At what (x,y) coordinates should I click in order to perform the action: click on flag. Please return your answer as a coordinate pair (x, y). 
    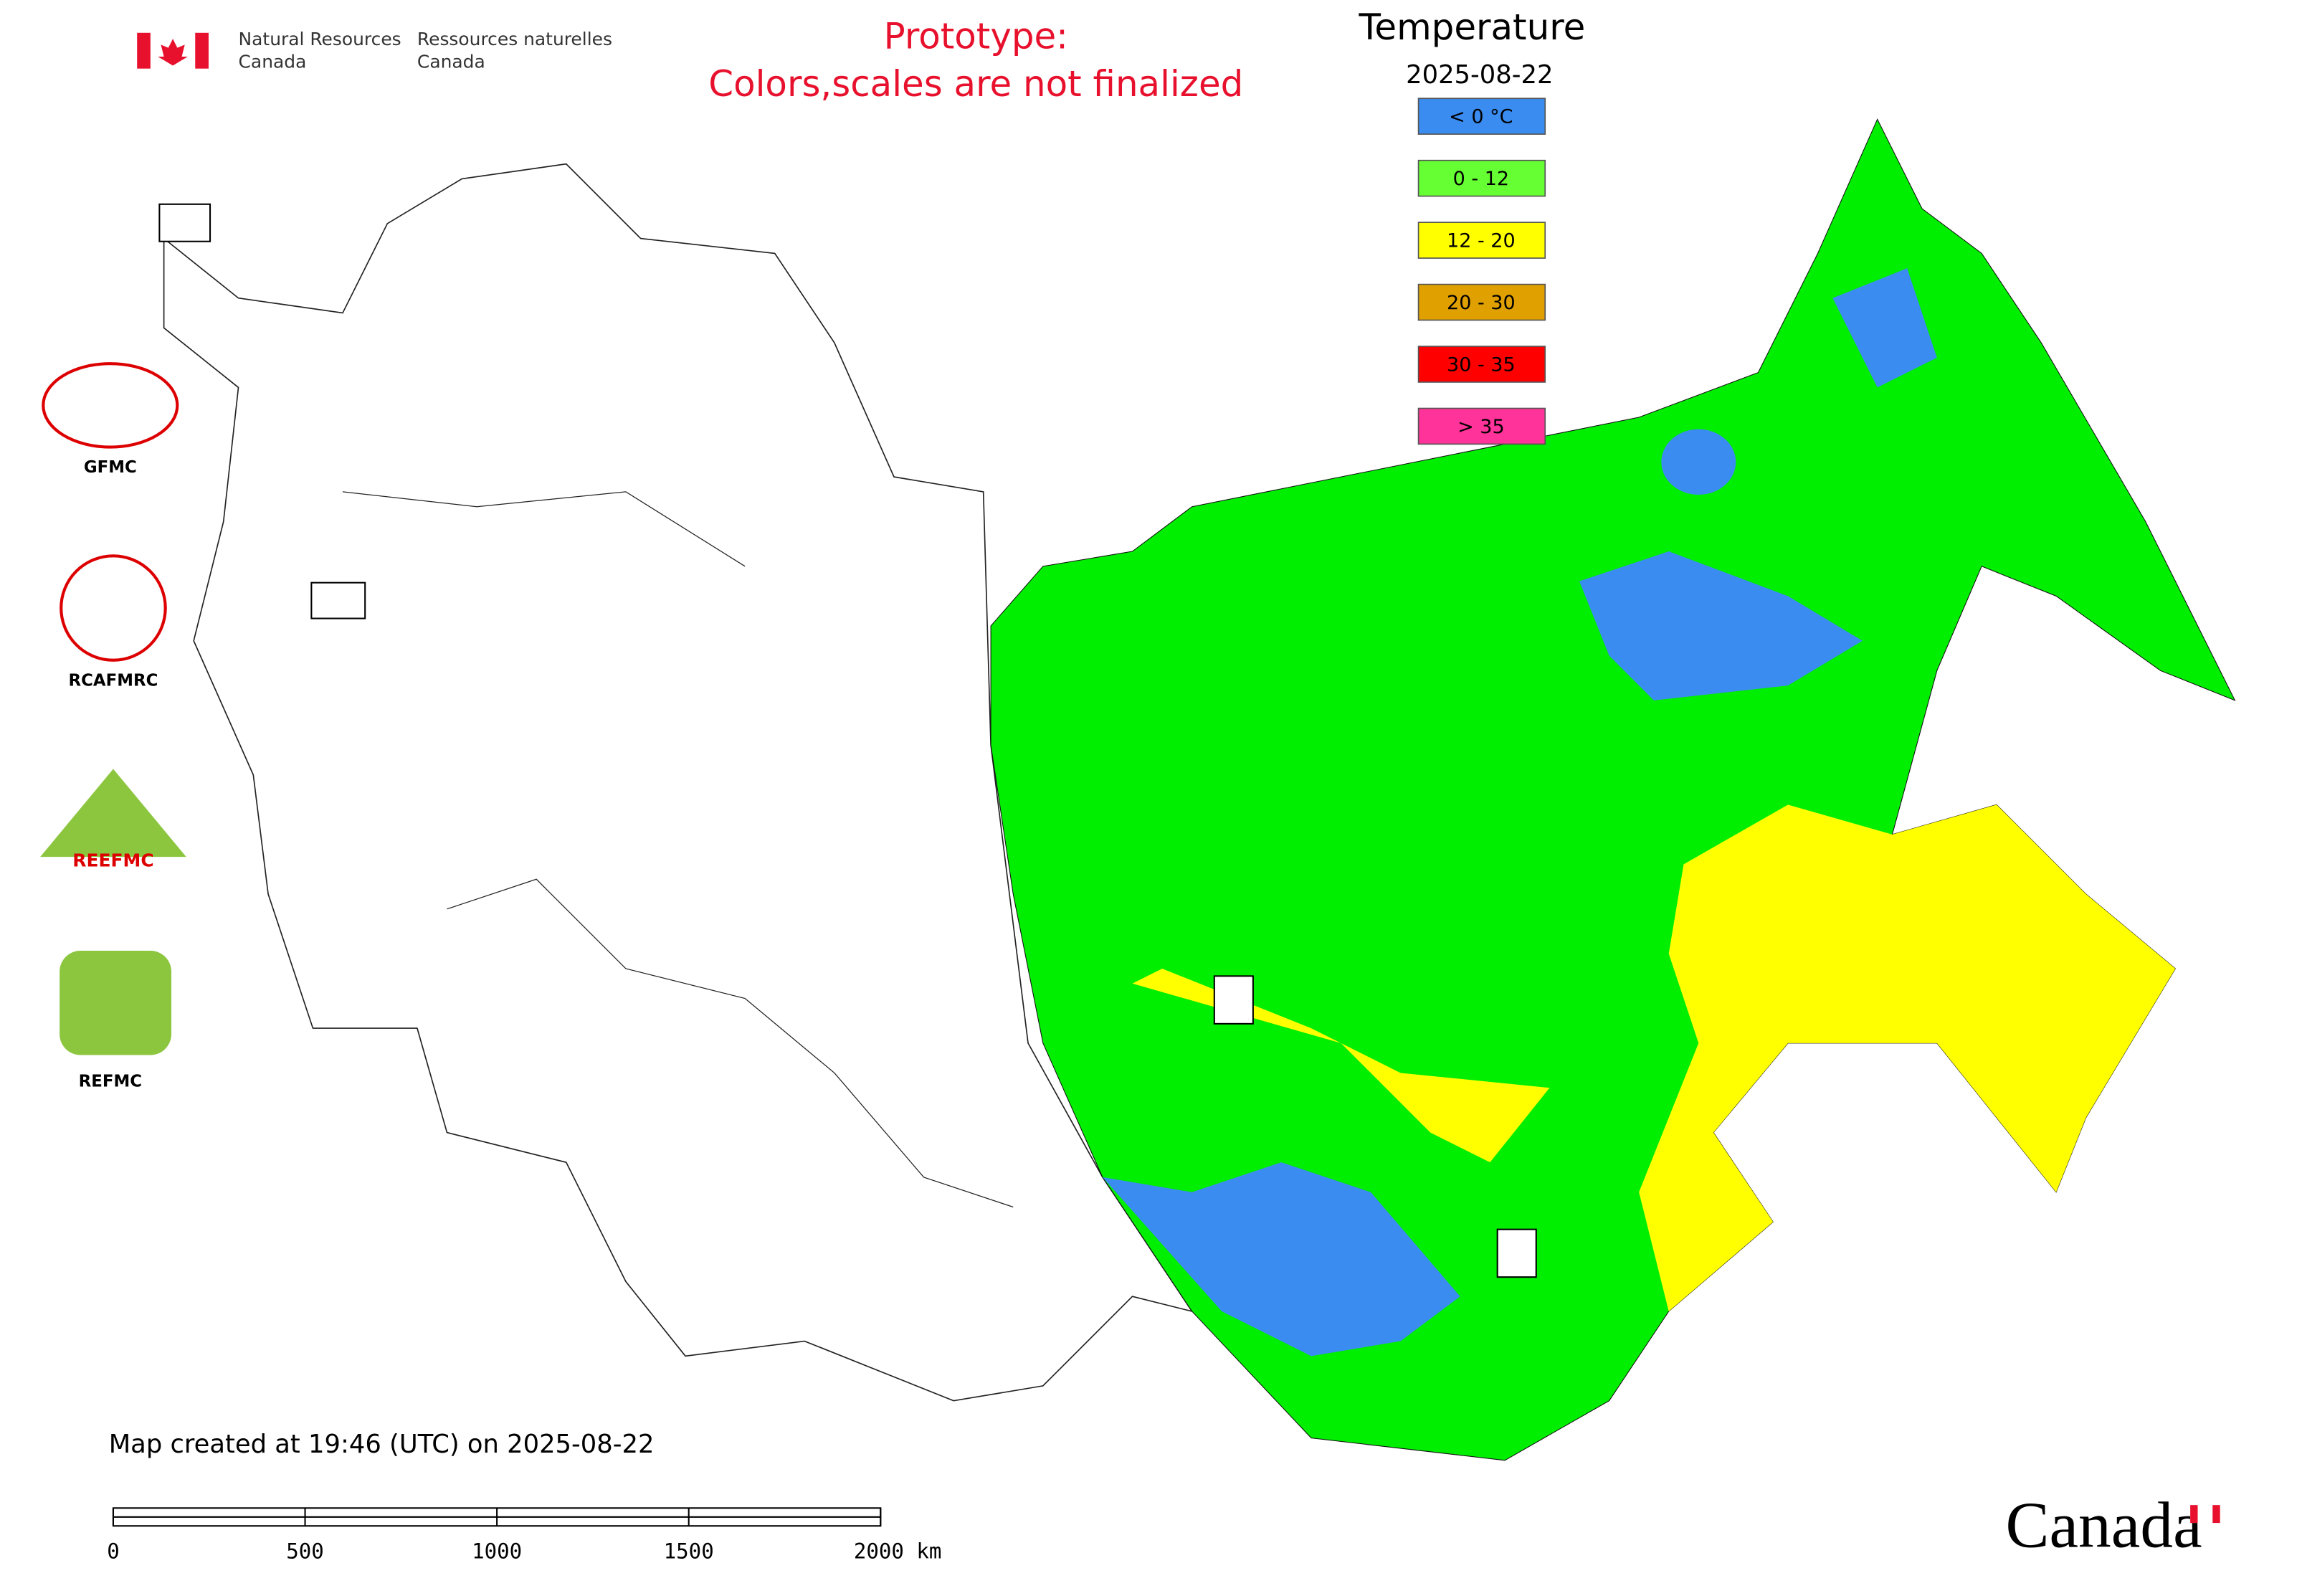
    Looking at the image, I should click on (173, 50).